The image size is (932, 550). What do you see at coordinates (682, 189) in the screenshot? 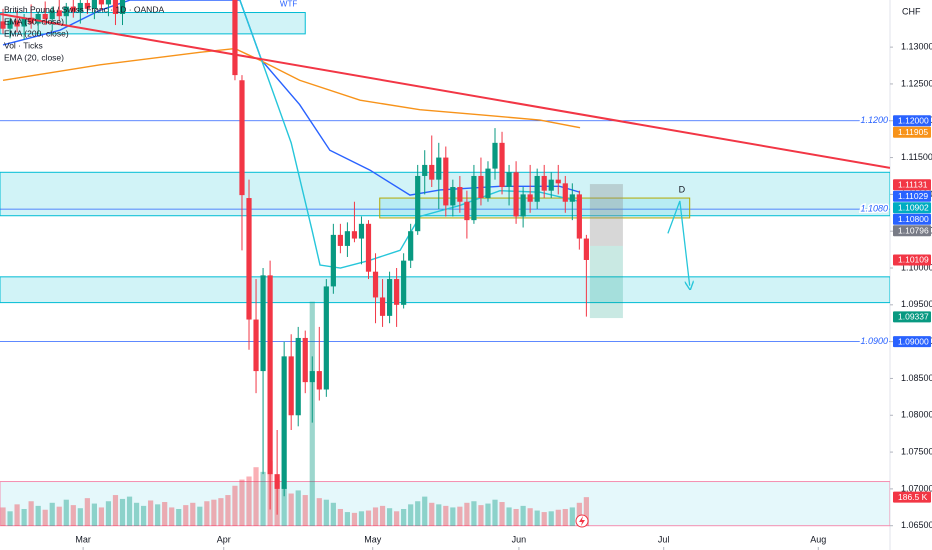
I see `arrow-label: D` at bounding box center [682, 189].